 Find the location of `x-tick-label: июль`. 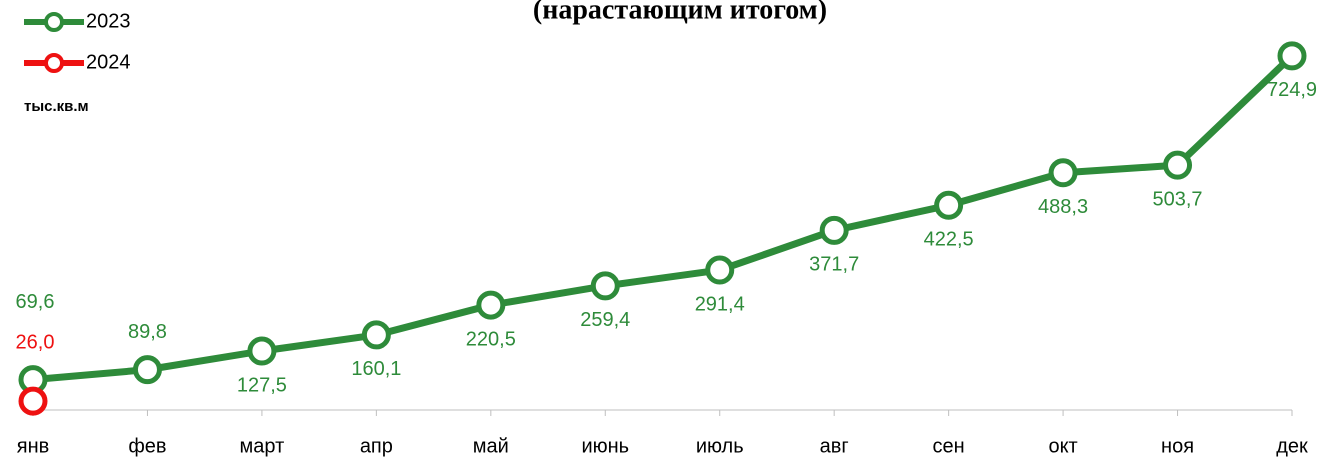

x-tick-label: июль is located at coordinates (720, 446).